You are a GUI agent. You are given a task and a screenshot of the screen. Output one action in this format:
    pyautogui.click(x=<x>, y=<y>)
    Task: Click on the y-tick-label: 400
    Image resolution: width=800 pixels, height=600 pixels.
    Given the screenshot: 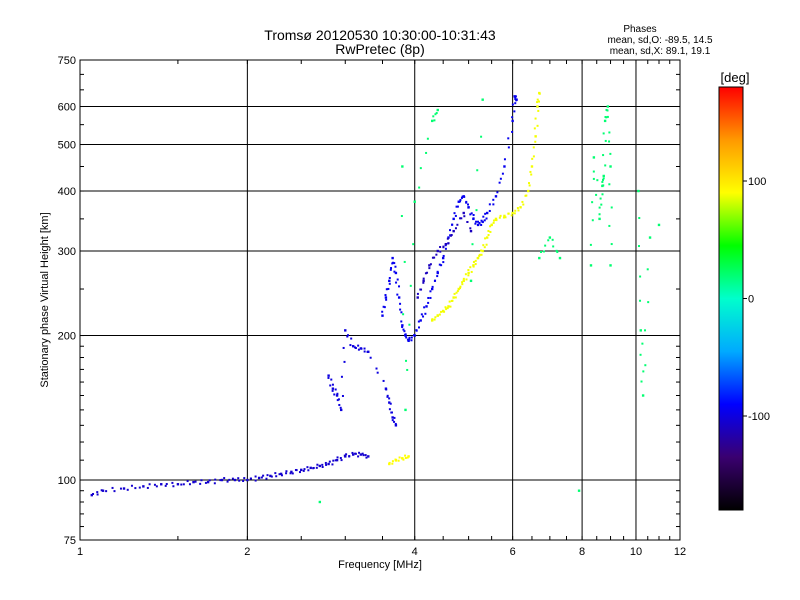 What is the action you would take?
    pyautogui.click(x=67, y=192)
    